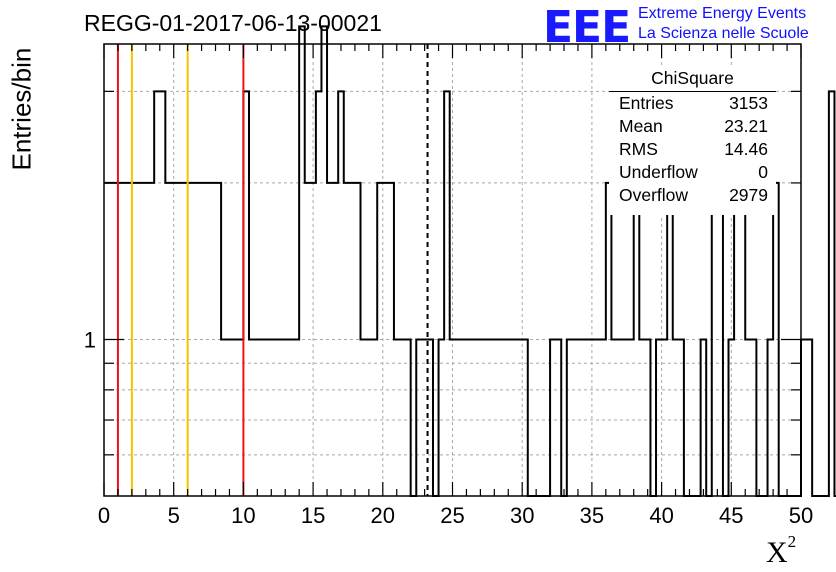 Image resolution: width=836 pixels, height=572 pixels. I want to click on stats-label: RMS, so click(638, 149).